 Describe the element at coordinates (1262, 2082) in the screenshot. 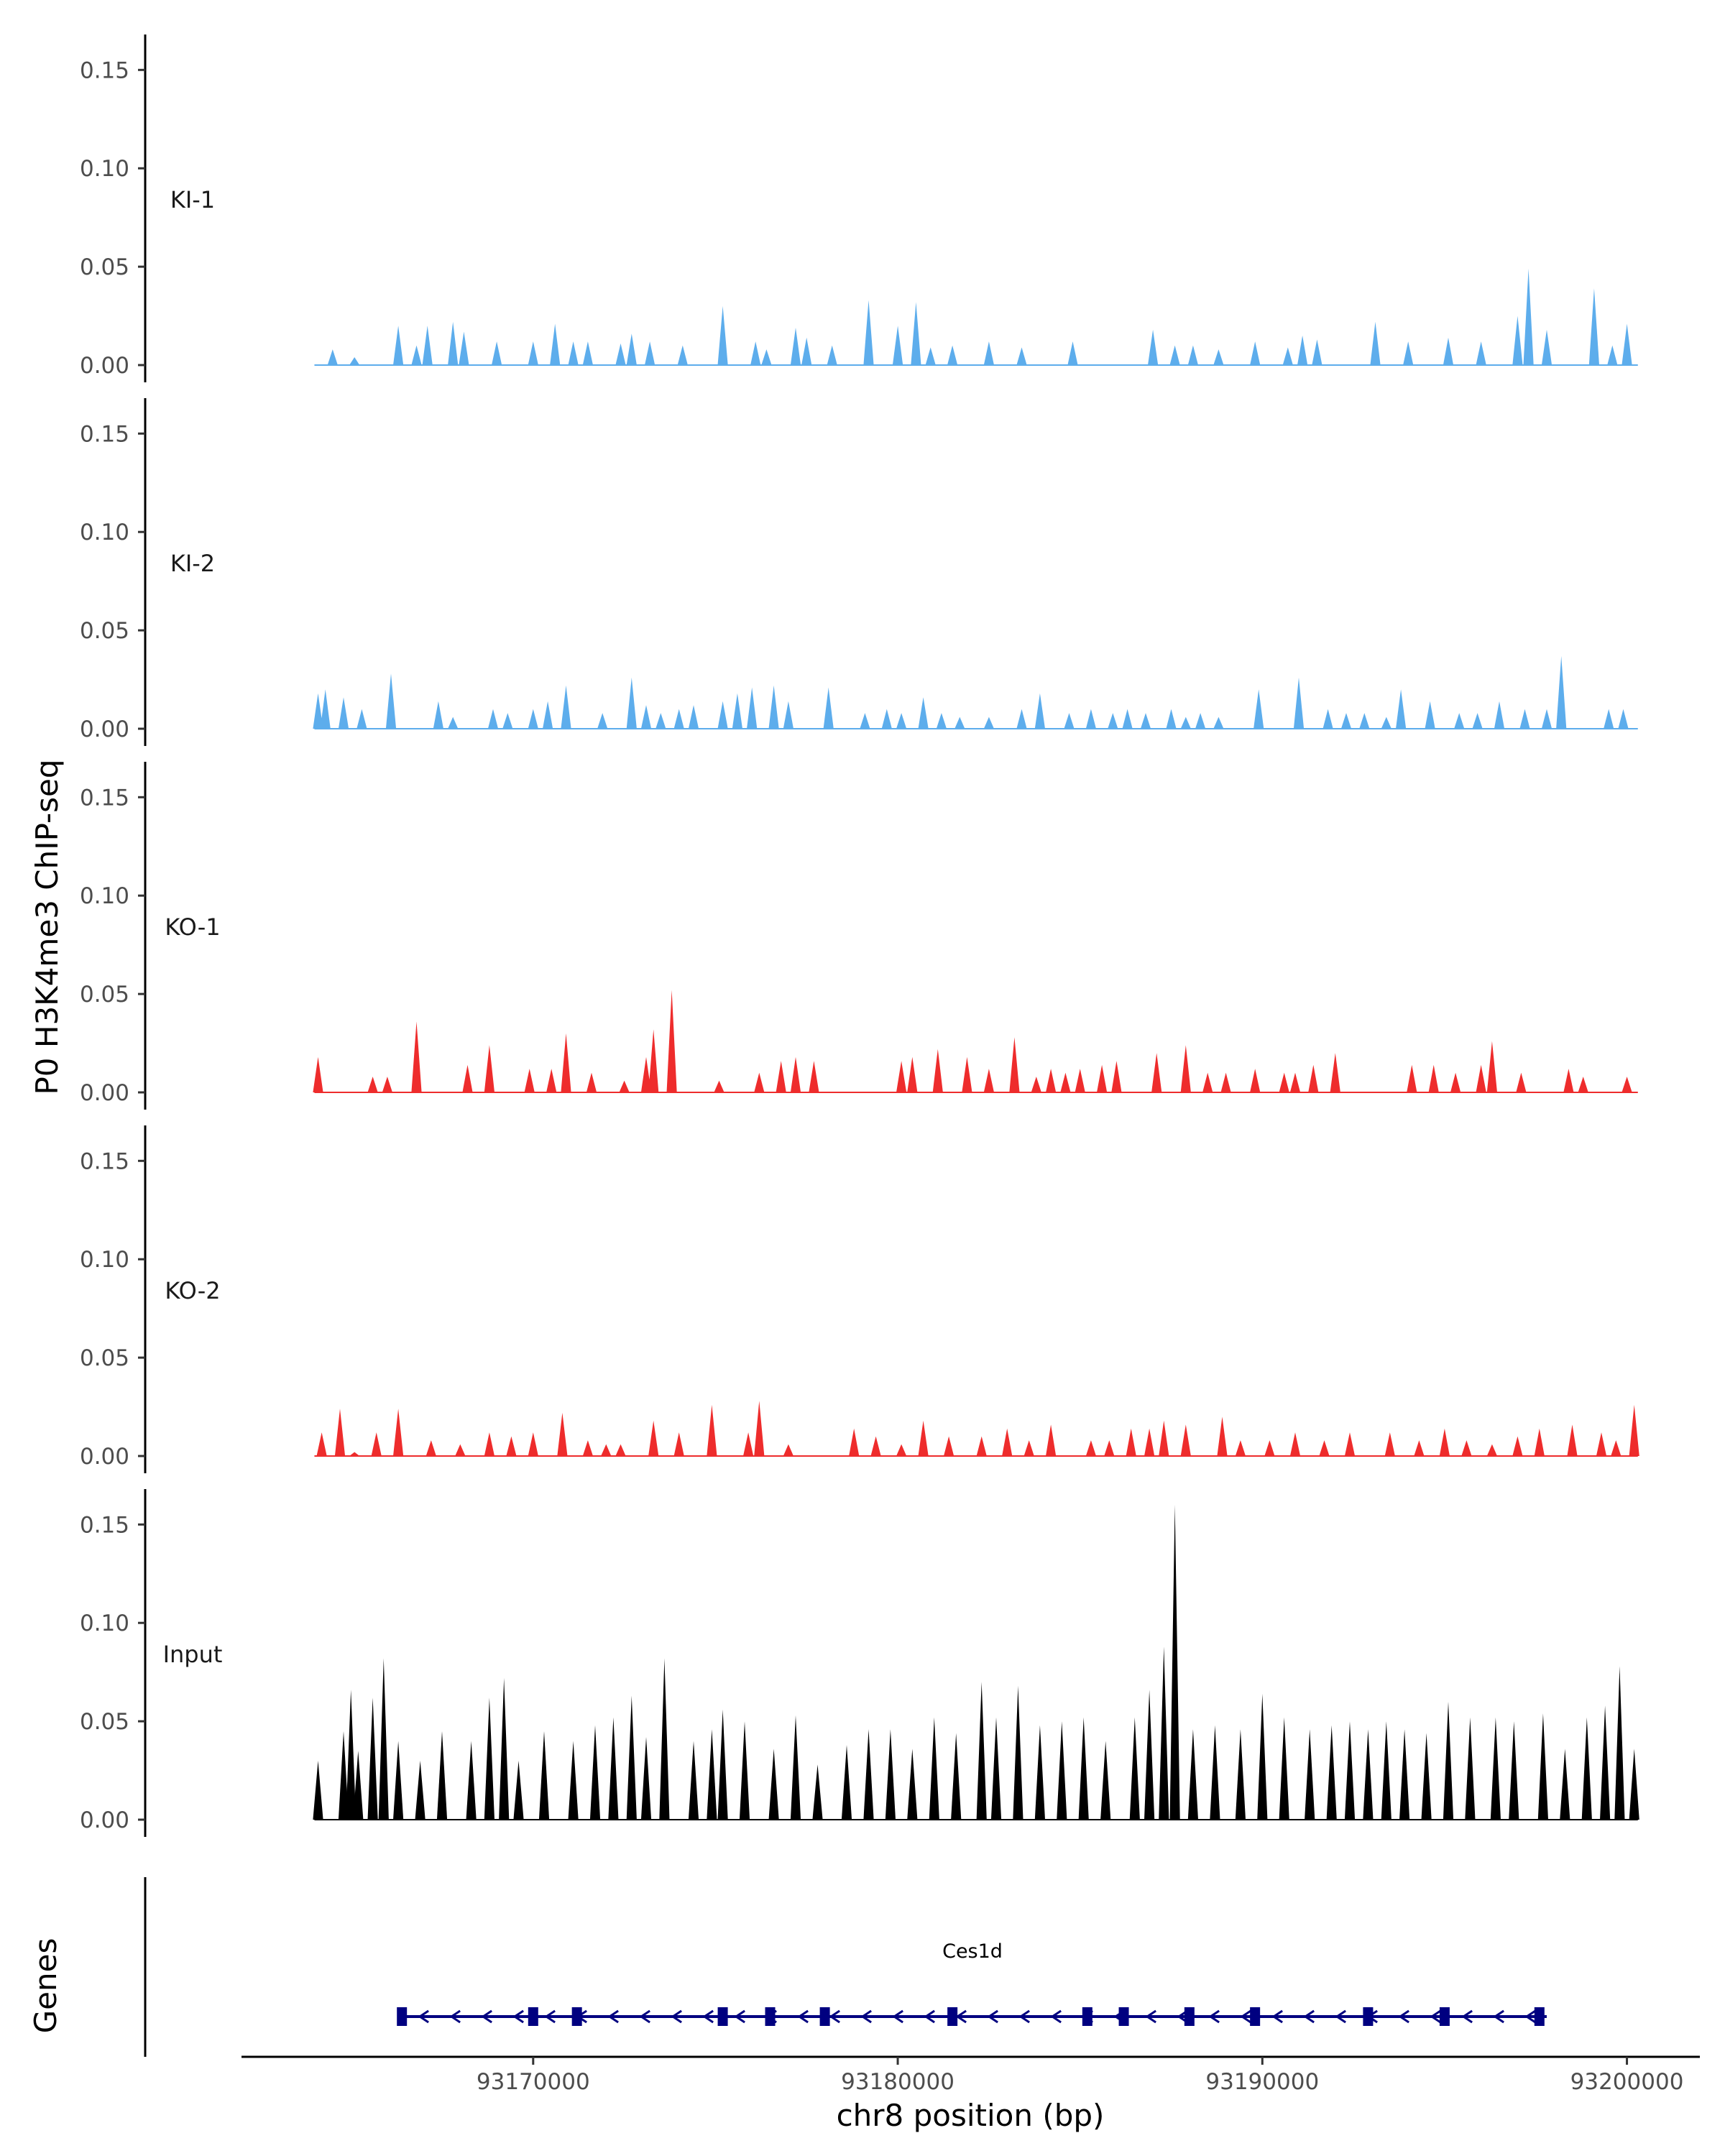

I see `x-tick-label-2: 93190000` at that location.